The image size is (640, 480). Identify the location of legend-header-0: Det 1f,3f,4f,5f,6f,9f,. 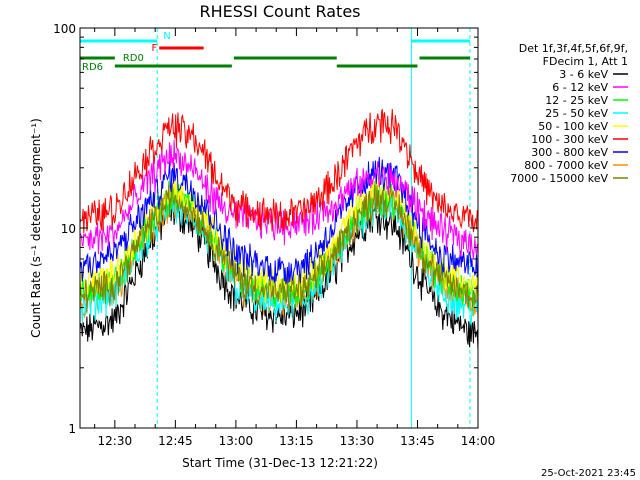
(573, 48).